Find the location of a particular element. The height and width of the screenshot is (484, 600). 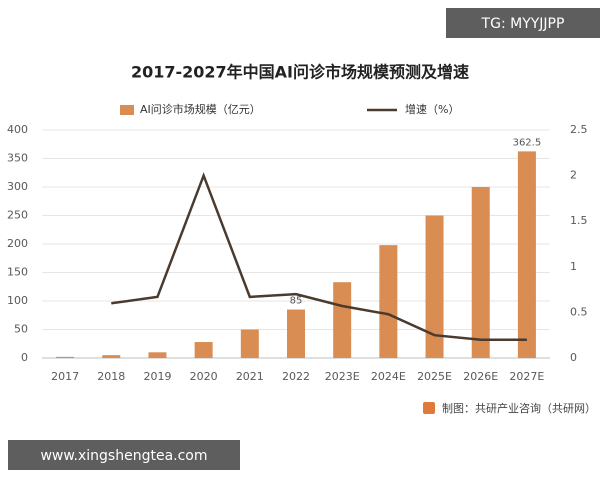

data-label: 362.5 is located at coordinates (527, 142).